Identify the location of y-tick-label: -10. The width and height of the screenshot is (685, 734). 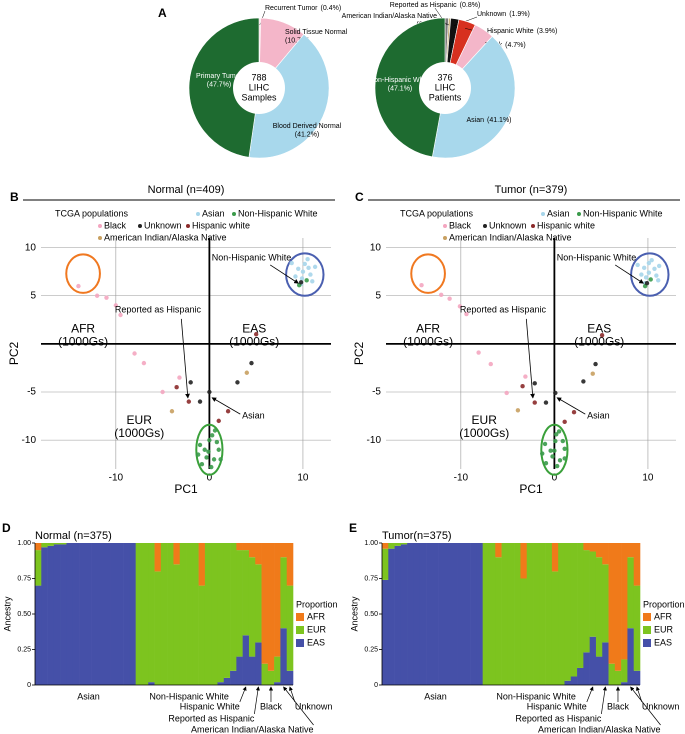
(374, 440).